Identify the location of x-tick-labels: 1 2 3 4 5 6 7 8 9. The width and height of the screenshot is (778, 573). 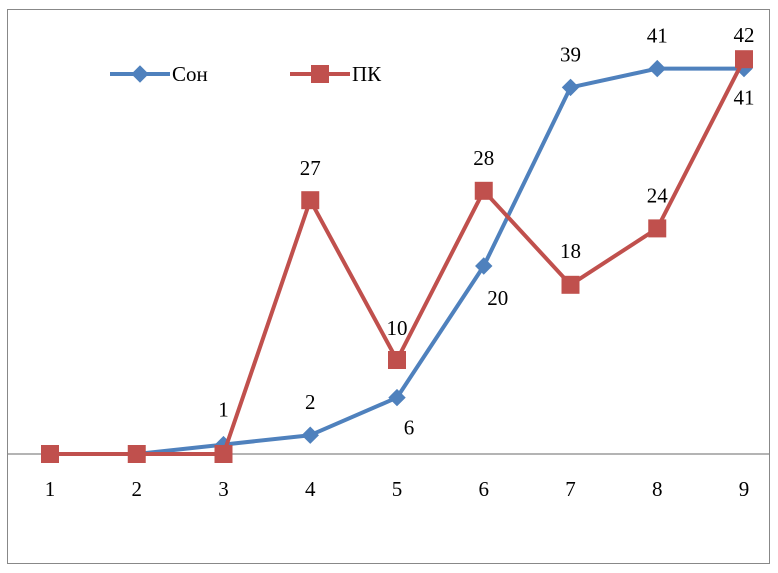
(397, 489).